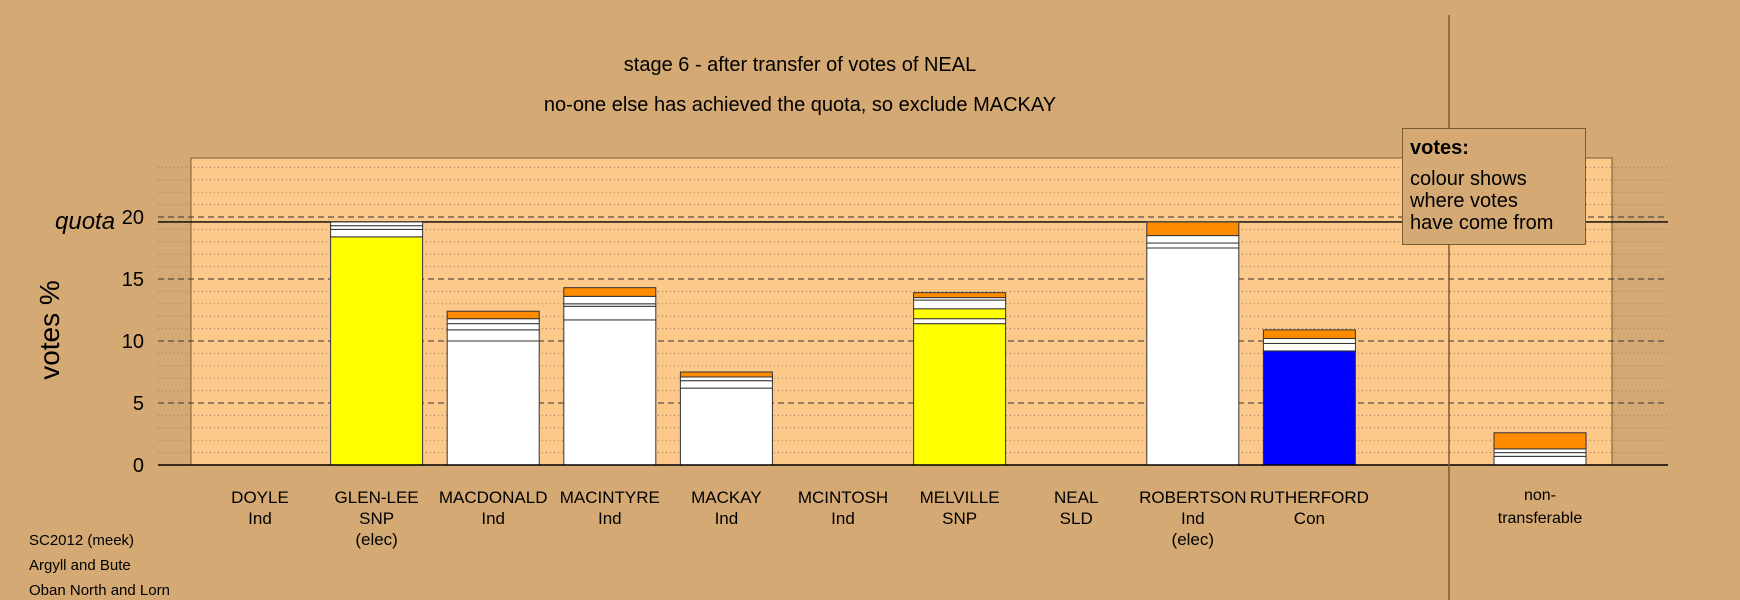 The width and height of the screenshot is (1740, 600). I want to click on footer-council: Argyll and Bute, so click(80, 565).